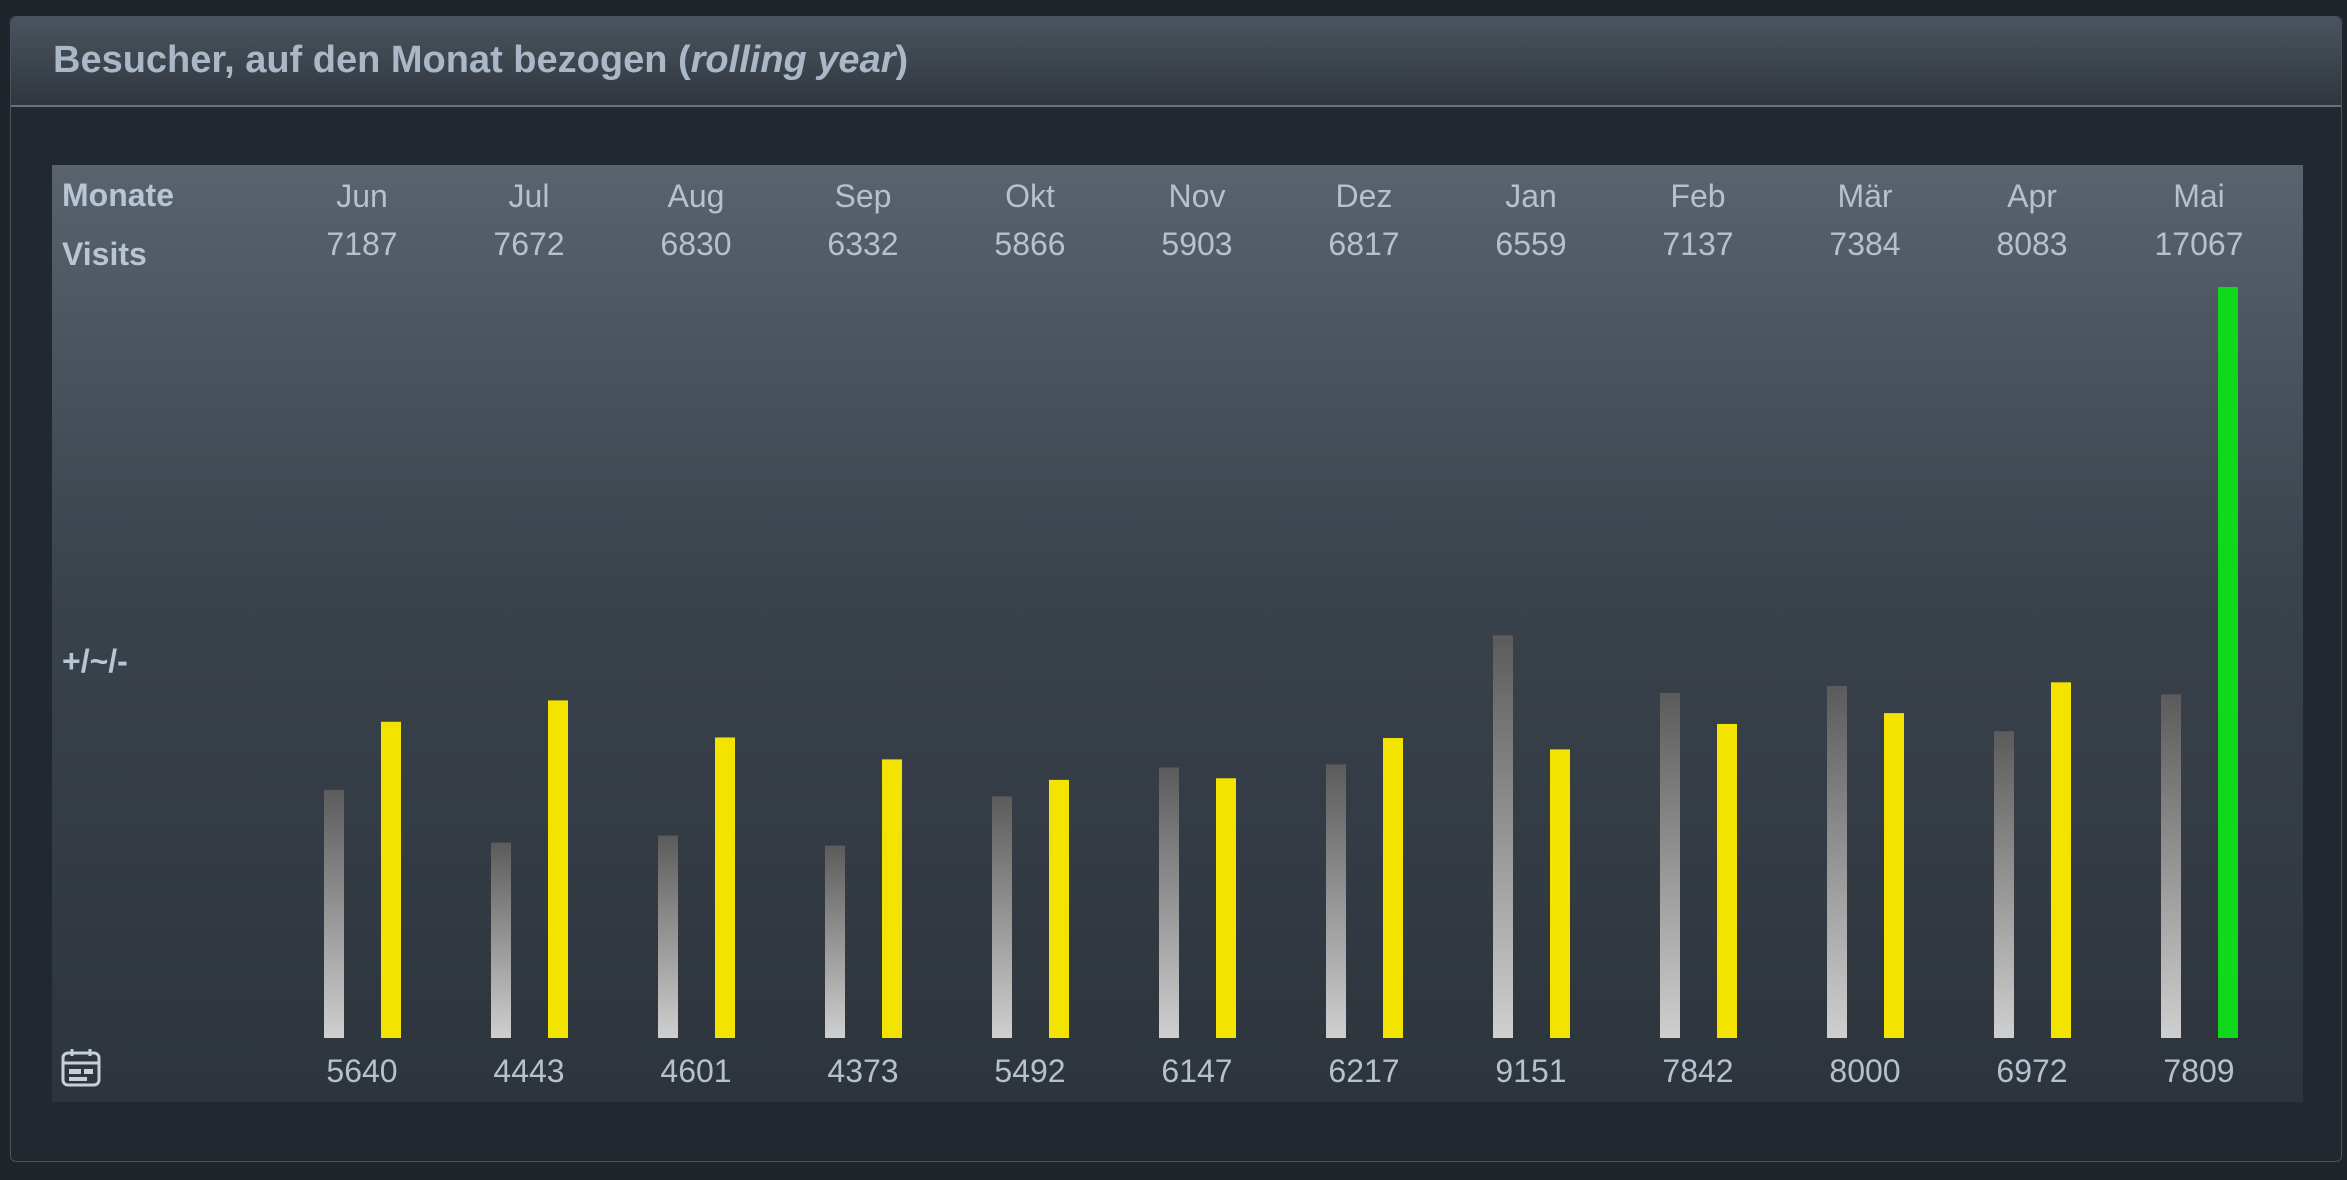 Image resolution: width=2347 pixels, height=1180 pixels. I want to click on visits-value-label: 7672, so click(528, 244).